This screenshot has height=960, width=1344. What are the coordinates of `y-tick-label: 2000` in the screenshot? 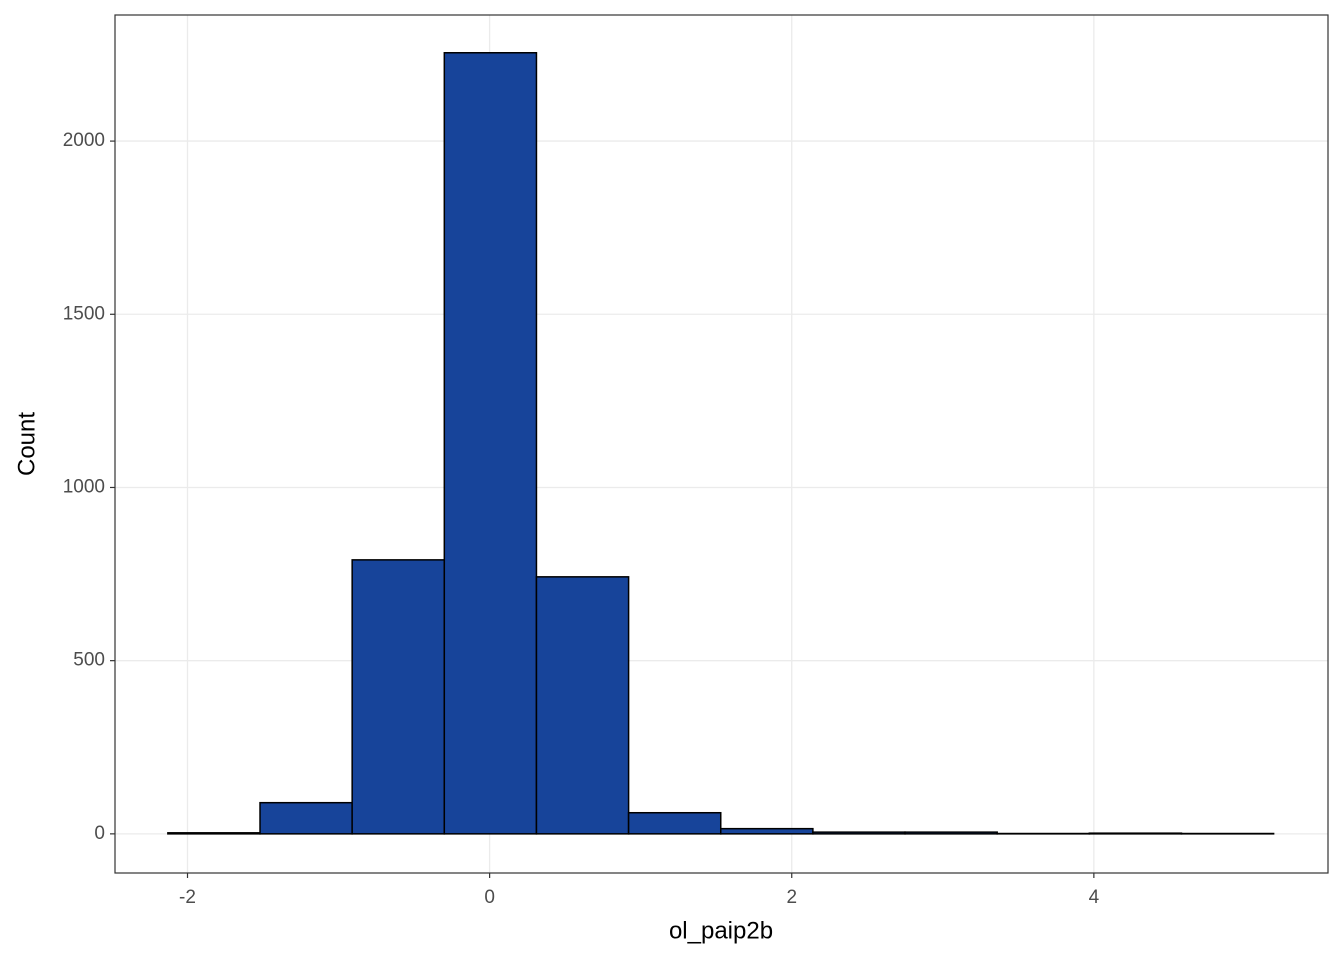 It's located at (84, 140).